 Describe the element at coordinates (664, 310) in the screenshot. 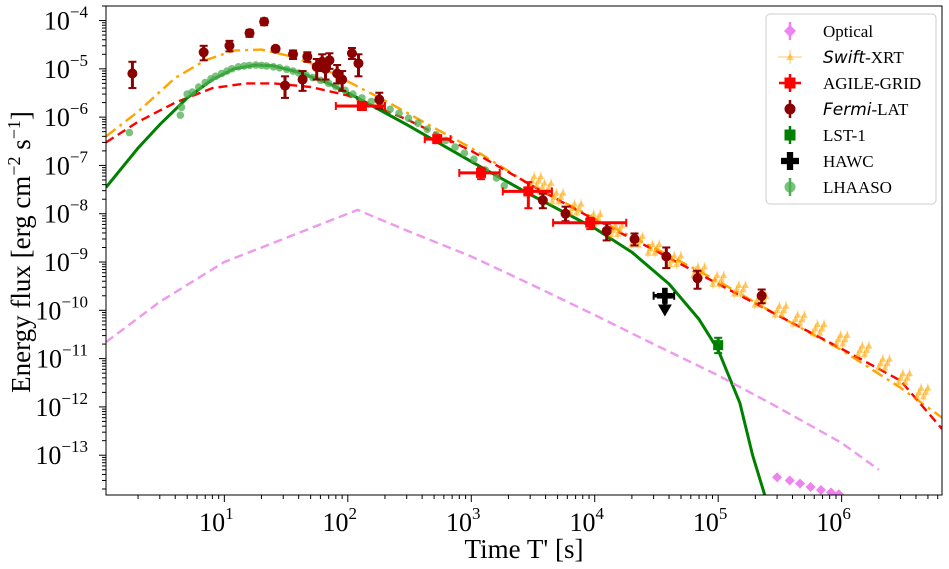

I see `hawc-point-0-arrow-head` at that location.